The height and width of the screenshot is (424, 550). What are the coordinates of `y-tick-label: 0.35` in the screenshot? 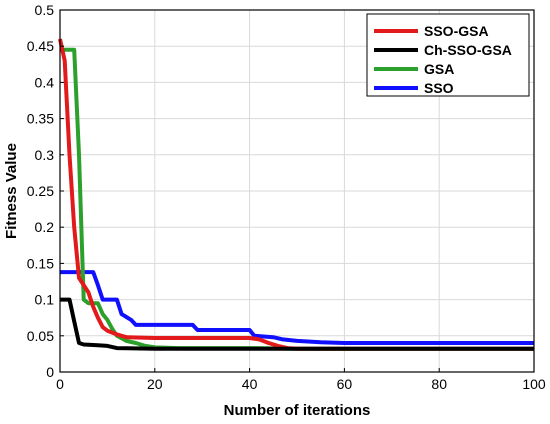 It's located at (40, 119).